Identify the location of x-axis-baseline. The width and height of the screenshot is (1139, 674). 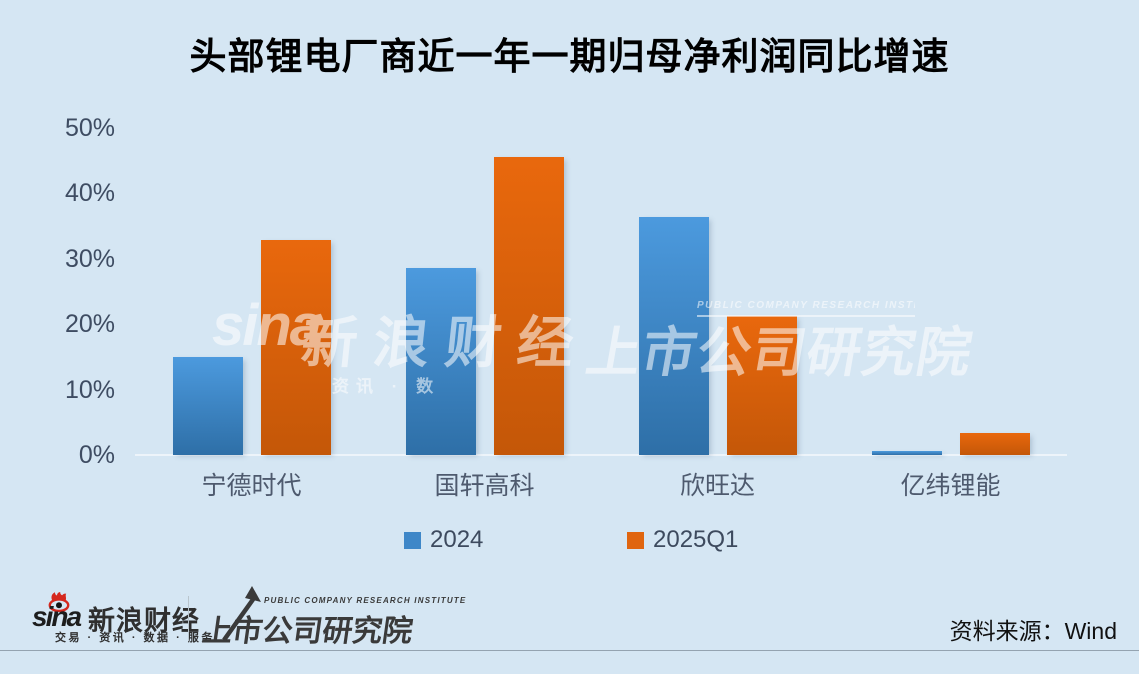
(601, 455).